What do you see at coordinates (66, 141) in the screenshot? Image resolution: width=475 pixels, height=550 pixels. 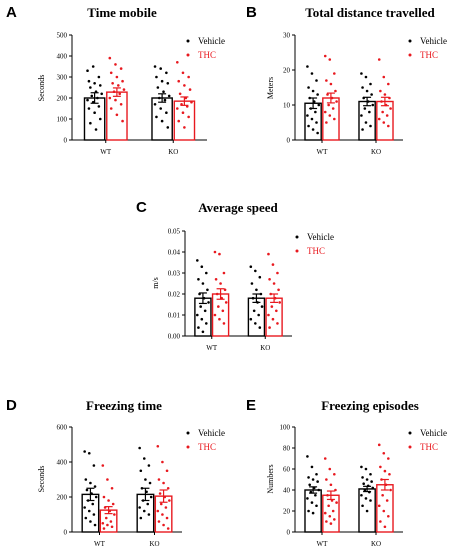 I see `y-tick-label: 0` at bounding box center [66, 141].